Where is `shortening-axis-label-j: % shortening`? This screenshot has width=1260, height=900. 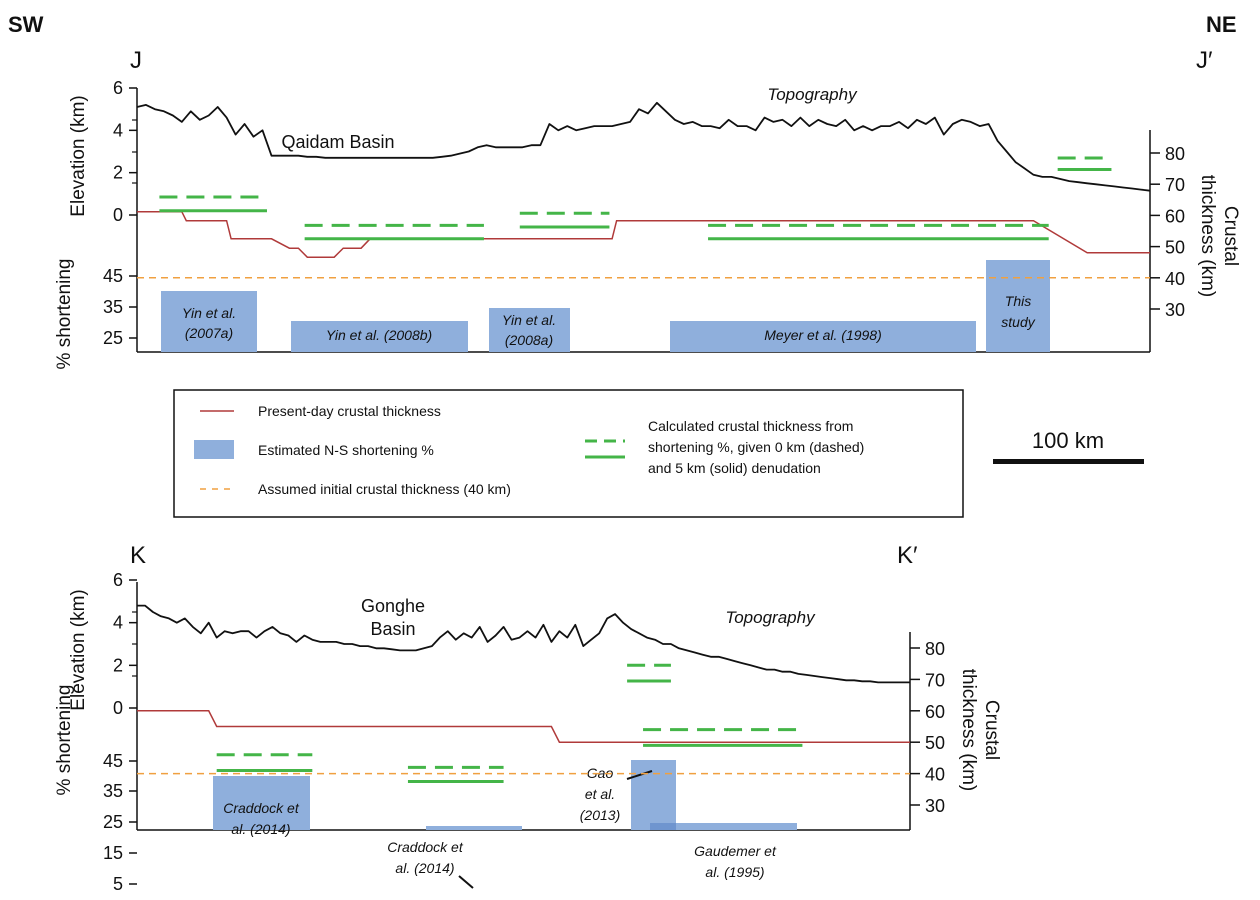 shortening-axis-label-j: % shortening is located at coordinates (64, 314).